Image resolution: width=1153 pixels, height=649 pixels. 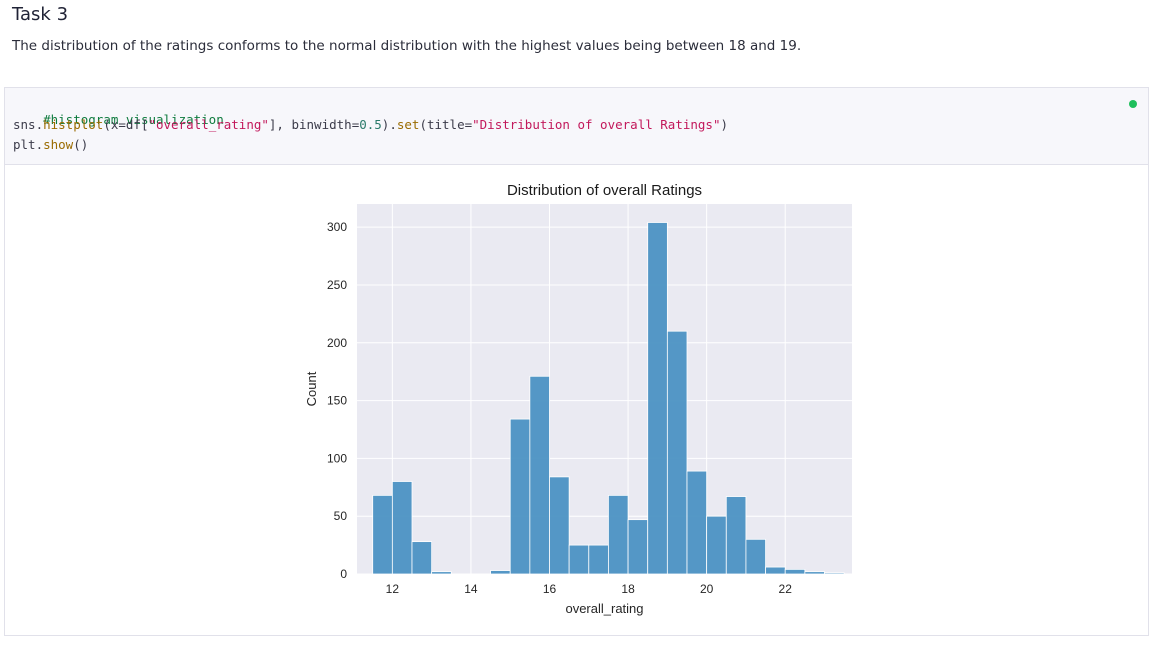 I want to click on code-function: histplot, so click(x=73, y=124).